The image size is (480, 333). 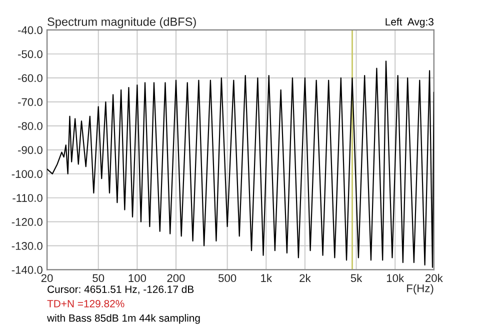 What do you see at coordinates (395, 278) in the screenshot?
I see `x-tick-label: 10k` at bounding box center [395, 278].